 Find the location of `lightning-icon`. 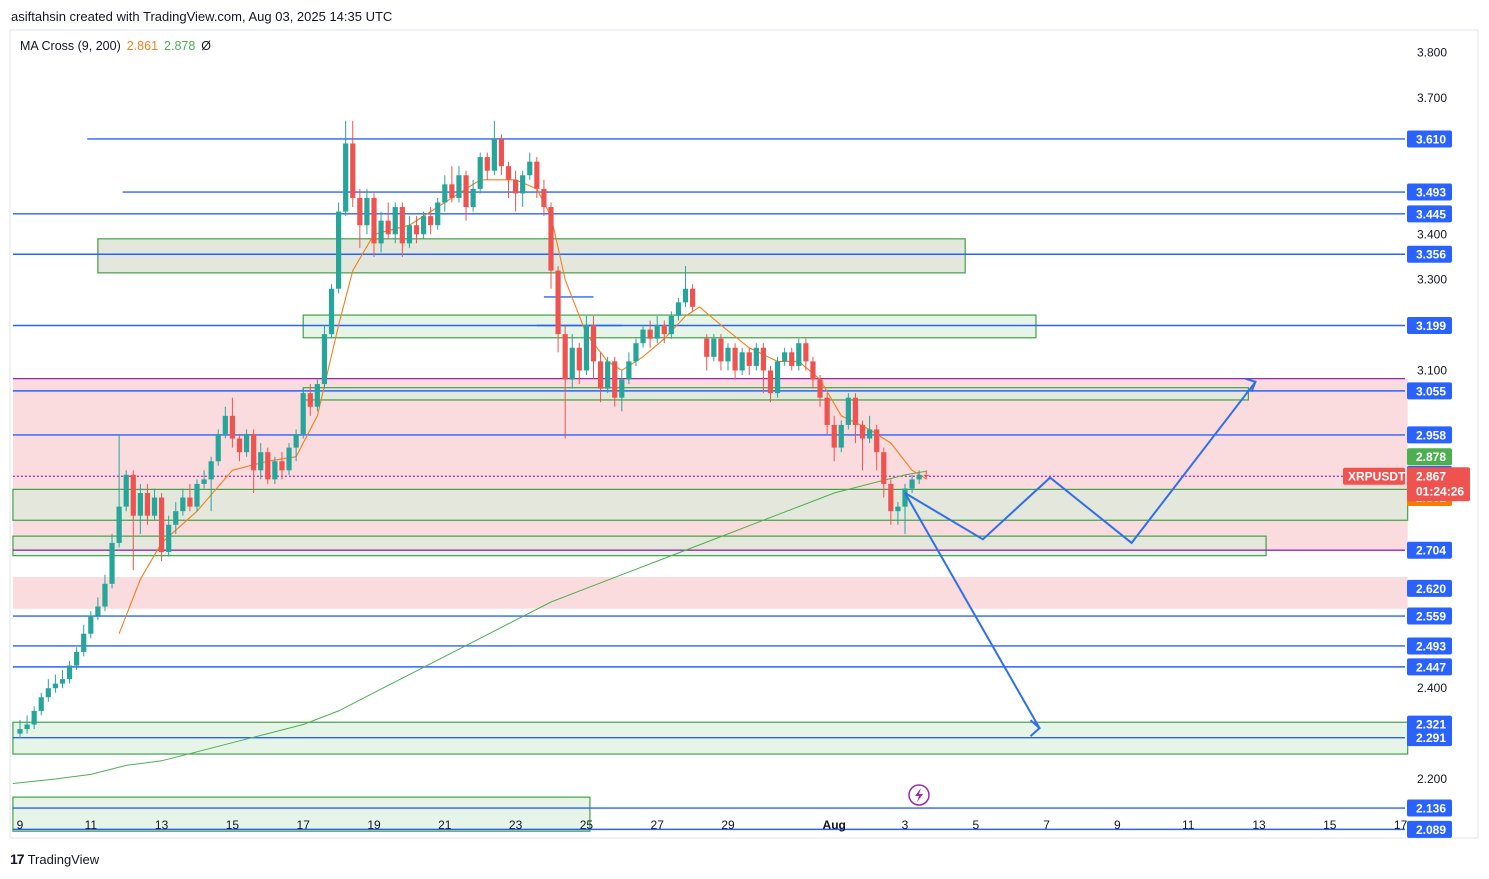

lightning-icon is located at coordinates (919, 795).